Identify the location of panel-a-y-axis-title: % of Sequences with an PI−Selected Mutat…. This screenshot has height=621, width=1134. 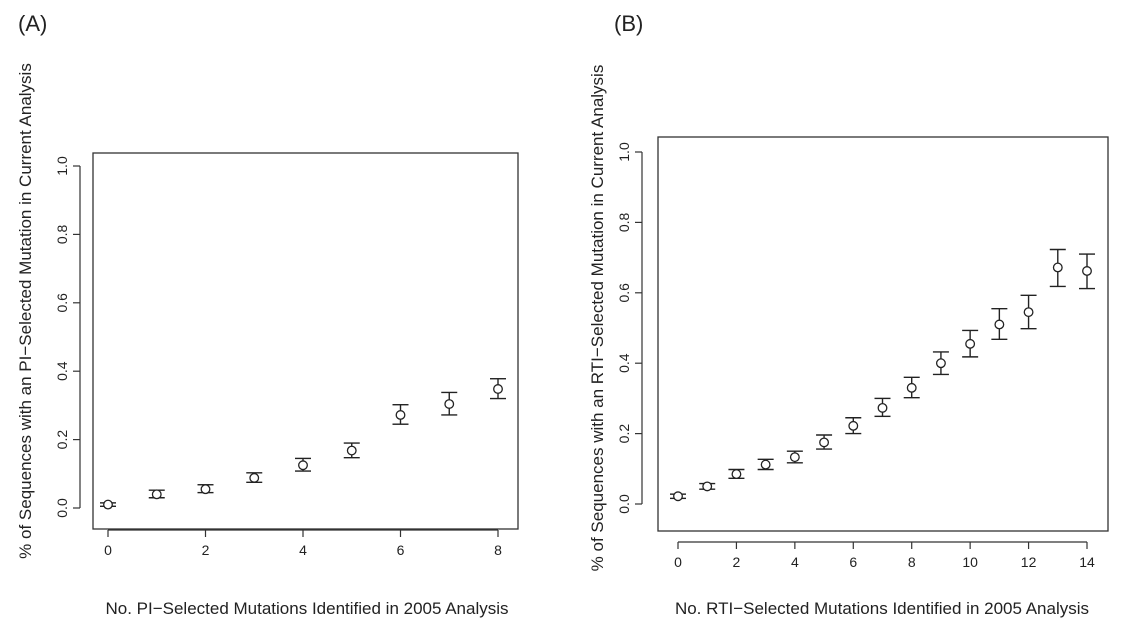
(25, 311).